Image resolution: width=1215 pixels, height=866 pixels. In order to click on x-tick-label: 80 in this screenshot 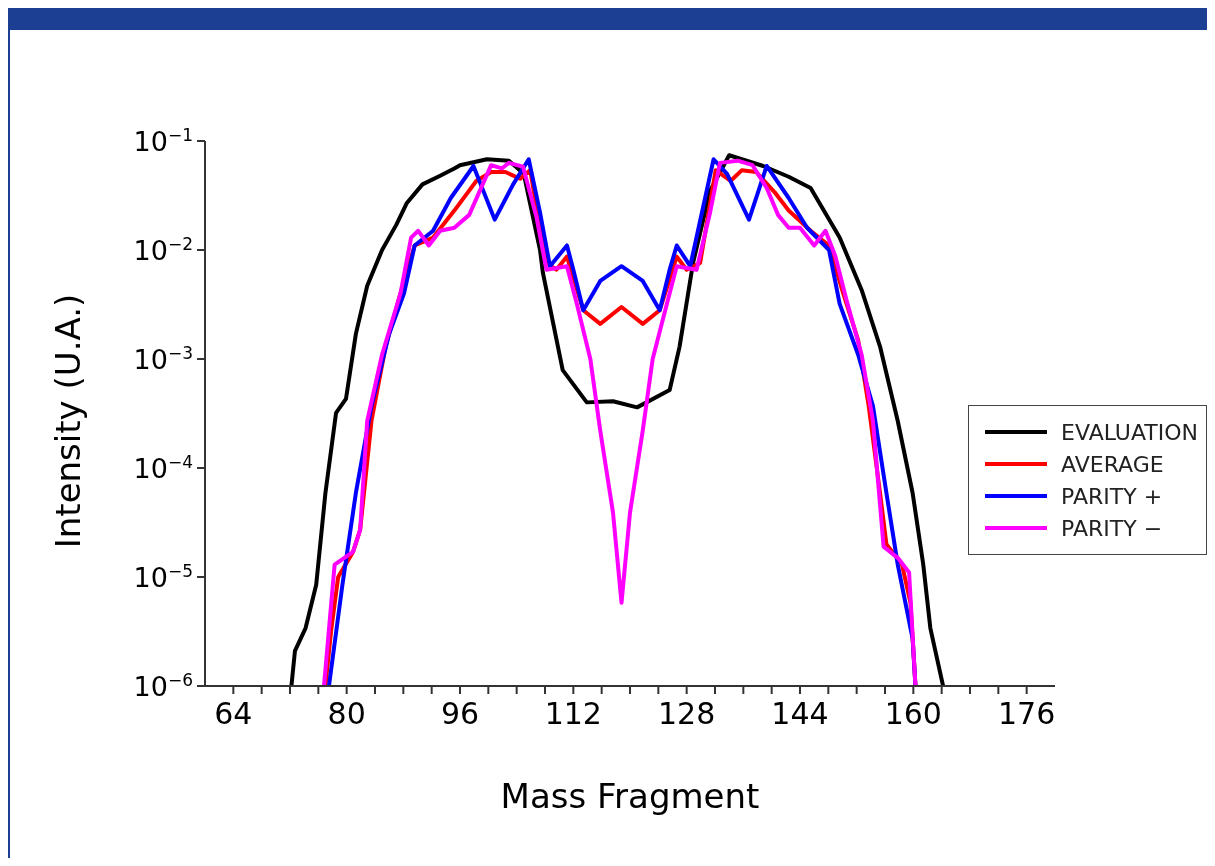, I will do `click(346, 713)`.